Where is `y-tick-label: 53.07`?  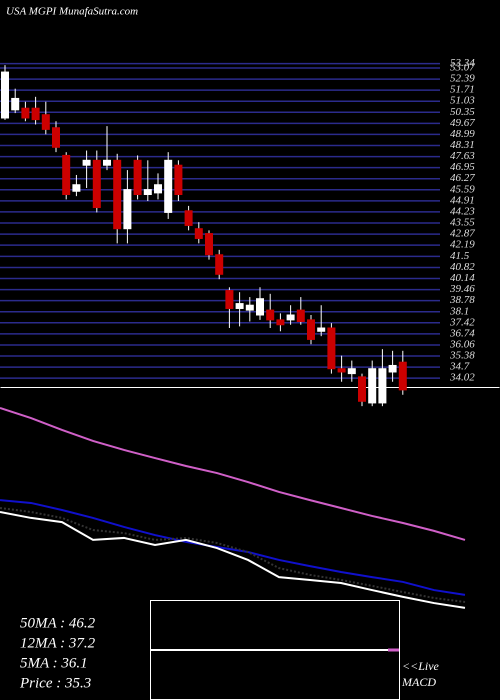 y-tick-label: 53.07 is located at coordinates (462, 68).